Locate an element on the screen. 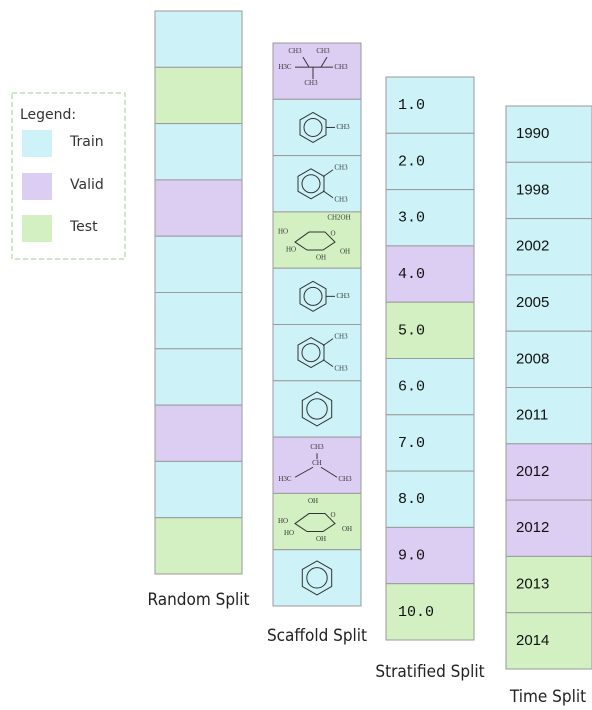  cell-value: 6.0 is located at coordinates (411, 387).